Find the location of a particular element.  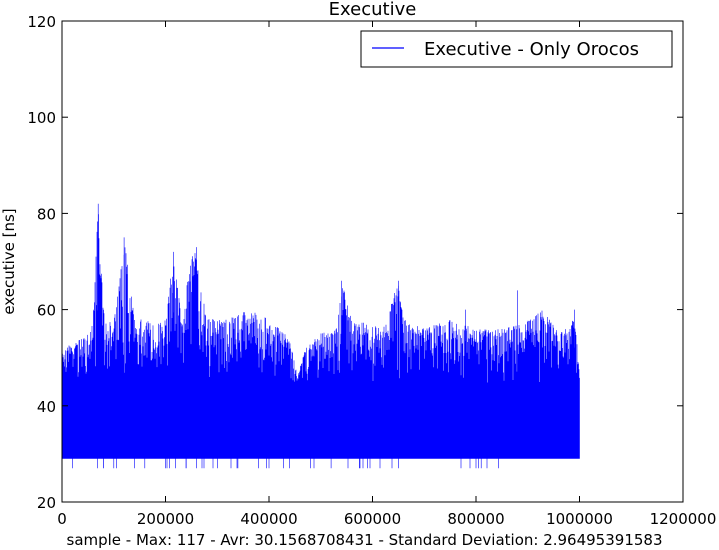

legend-box is located at coordinates (516, 49).